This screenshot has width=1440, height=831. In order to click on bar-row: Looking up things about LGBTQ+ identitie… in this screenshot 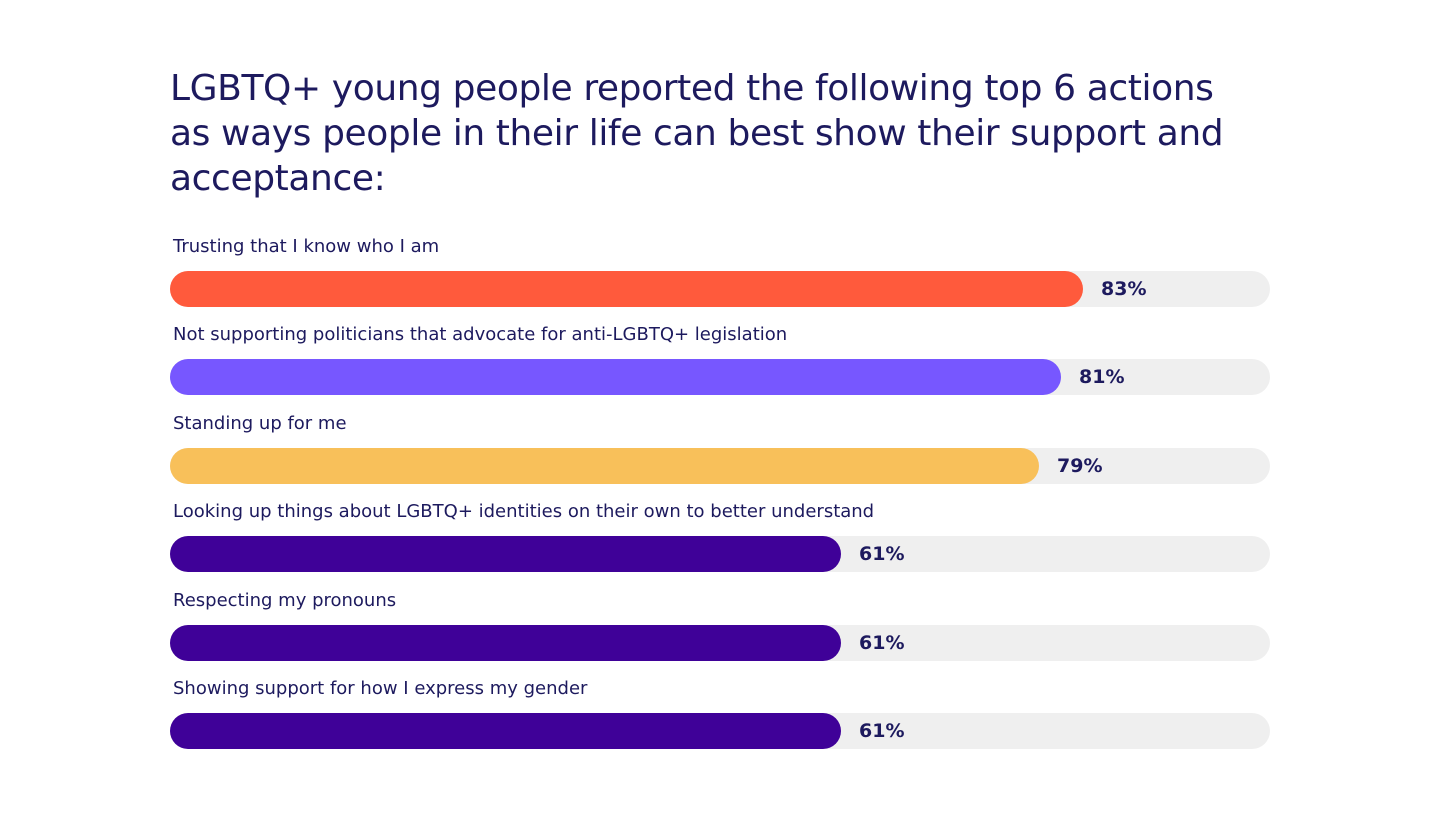, I will do `click(720, 541)`.